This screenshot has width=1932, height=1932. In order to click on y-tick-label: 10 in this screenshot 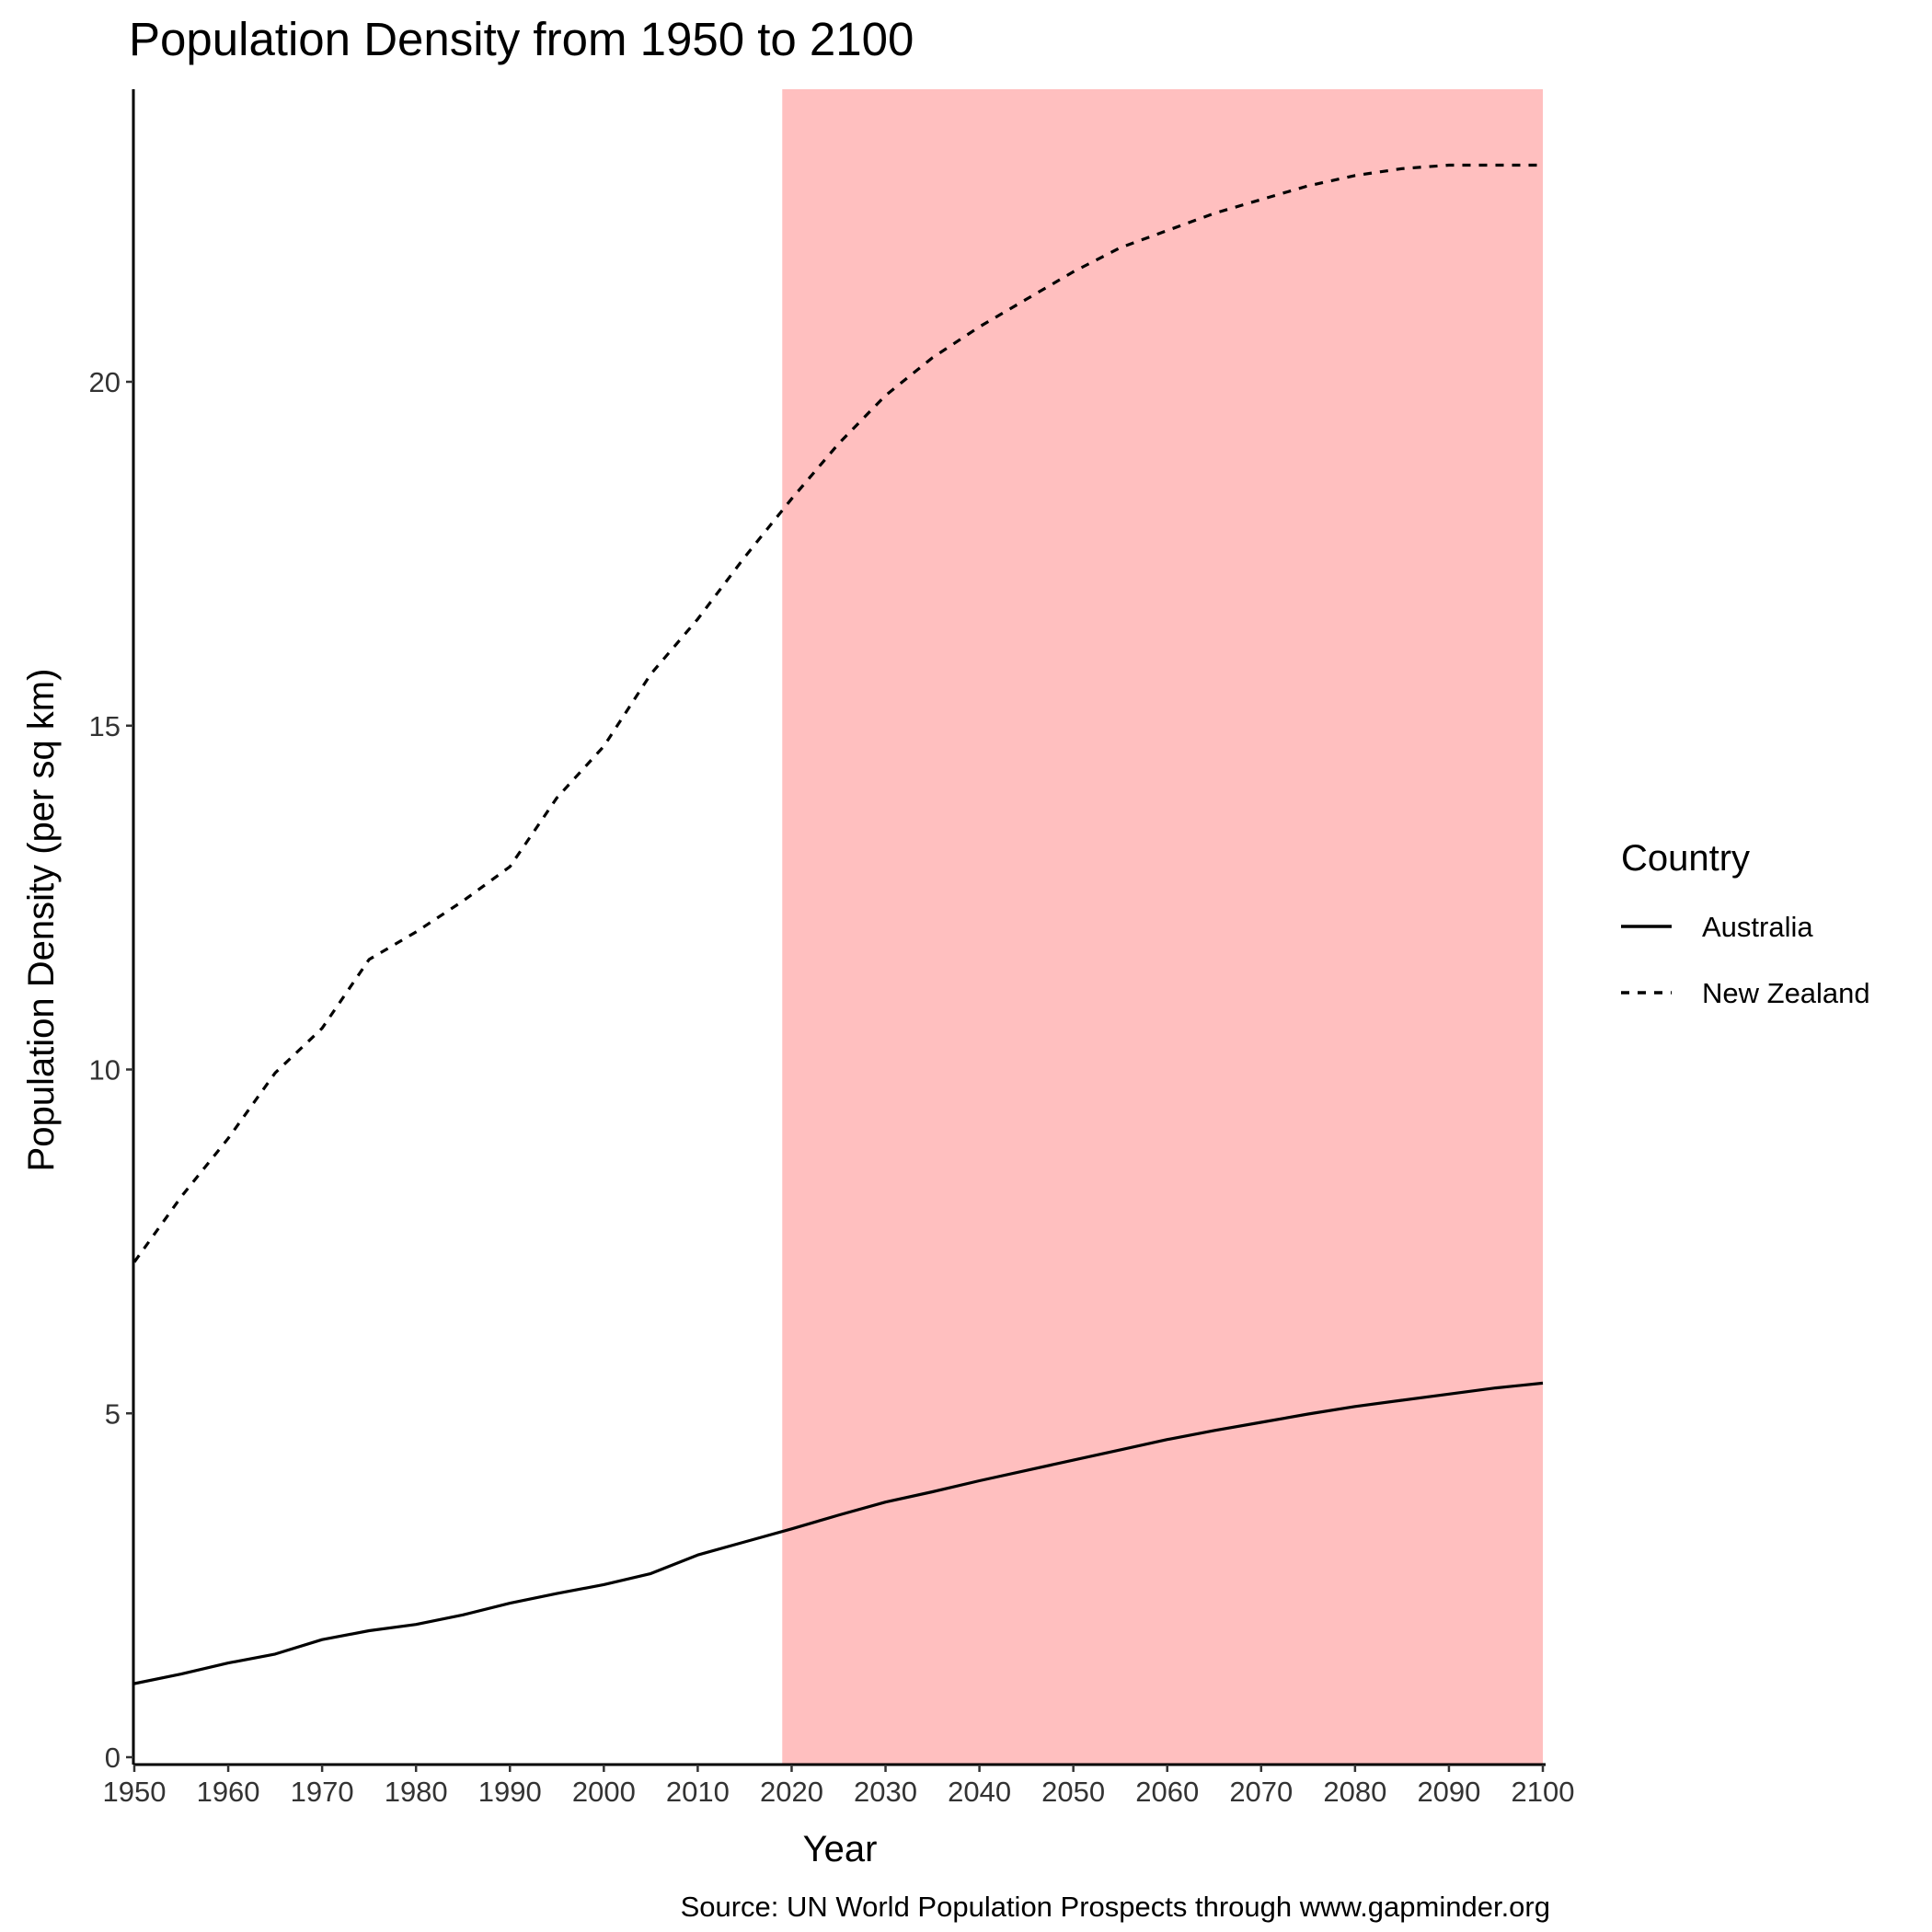, I will do `click(105, 1070)`.